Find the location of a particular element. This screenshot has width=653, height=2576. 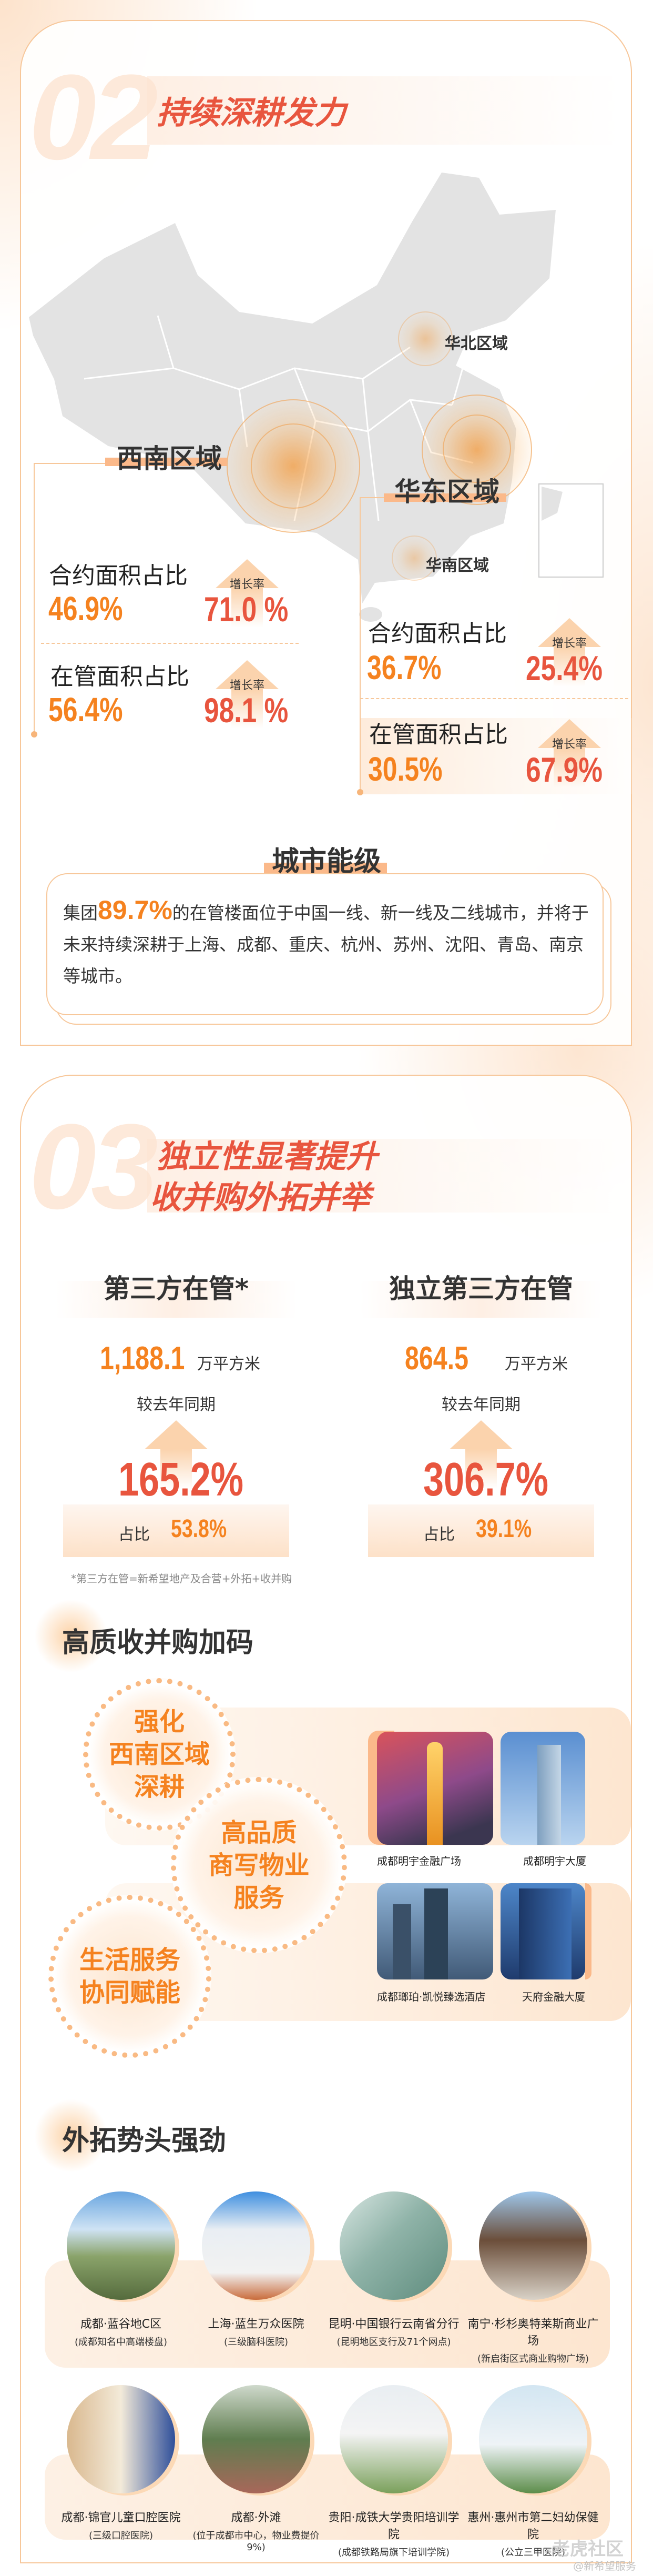

project-note: (成都铁路局旗下培训学院) is located at coordinates (394, 2552).